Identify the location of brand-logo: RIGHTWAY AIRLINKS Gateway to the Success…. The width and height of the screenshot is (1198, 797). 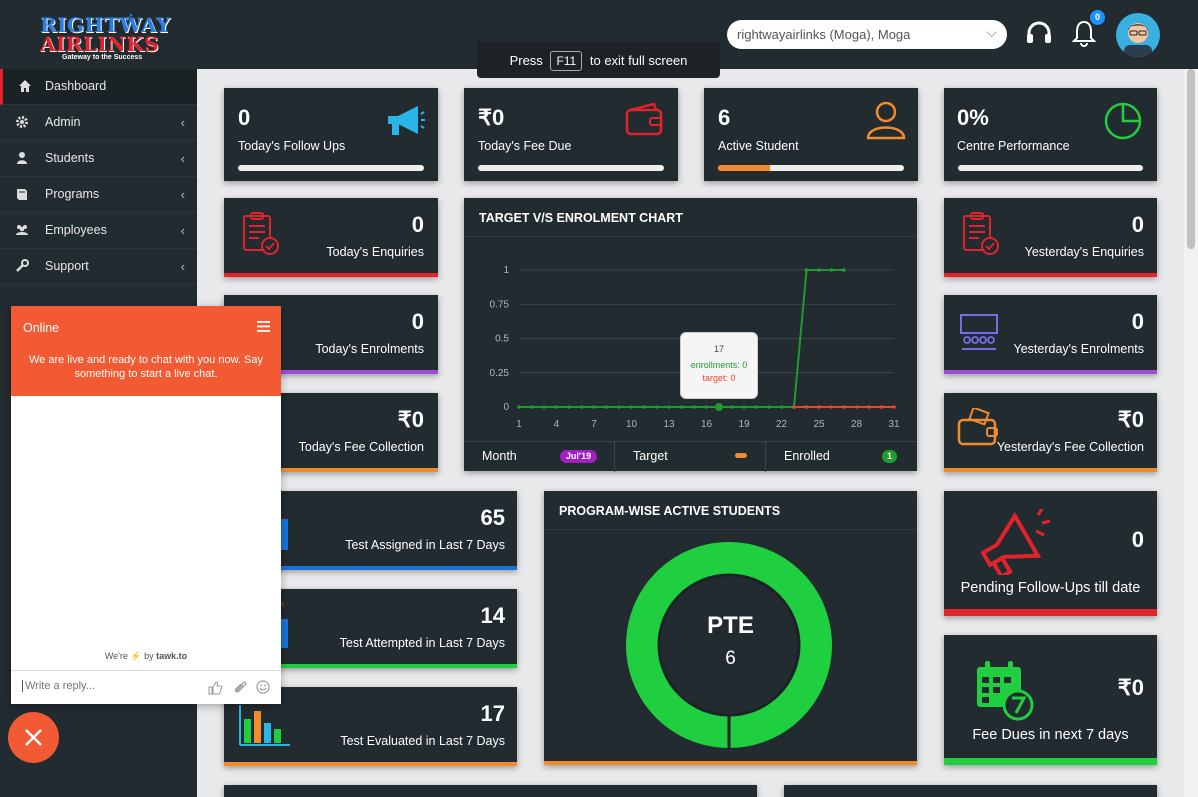
(105, 35).